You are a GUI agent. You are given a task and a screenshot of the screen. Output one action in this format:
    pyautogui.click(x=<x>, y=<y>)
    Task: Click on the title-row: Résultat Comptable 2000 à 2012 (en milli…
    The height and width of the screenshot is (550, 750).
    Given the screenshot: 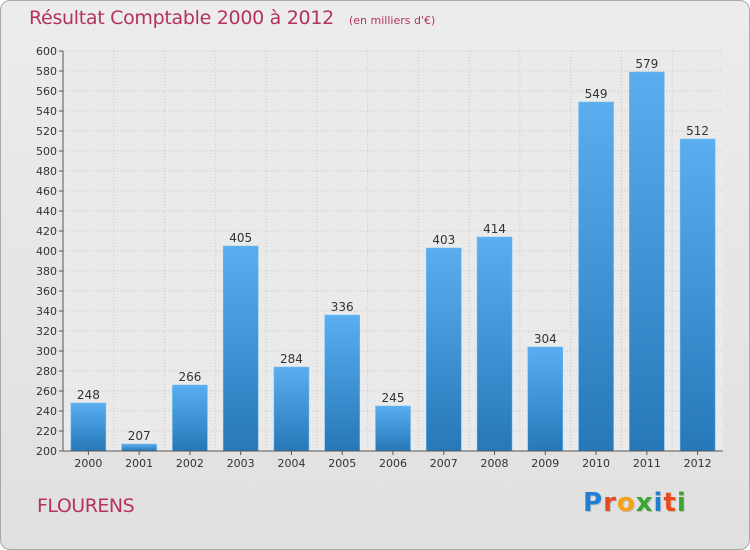 What is the action you would take?
    pyautogui.click(x=232, y=18)
    